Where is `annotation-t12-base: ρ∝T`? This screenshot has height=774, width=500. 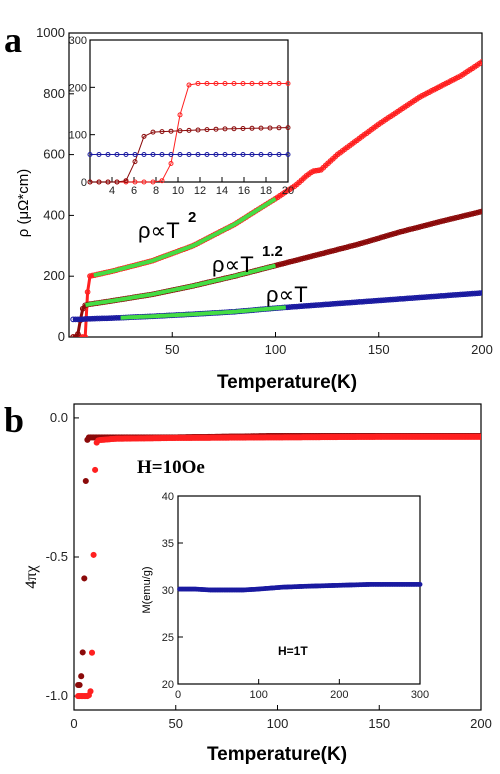 annotation-t12-base: ρ∝T is located at coordinates (233, 264).